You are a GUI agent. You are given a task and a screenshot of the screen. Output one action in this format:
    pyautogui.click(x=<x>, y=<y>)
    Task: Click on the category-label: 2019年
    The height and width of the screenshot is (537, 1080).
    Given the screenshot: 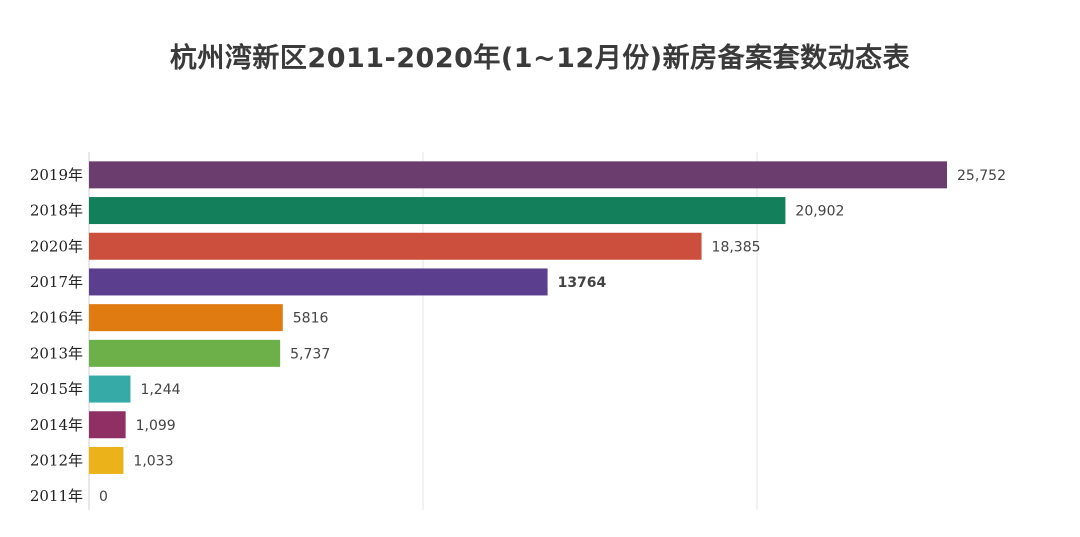 What is the action you would take?
    pyautogui.click(x=56, y=175)
    